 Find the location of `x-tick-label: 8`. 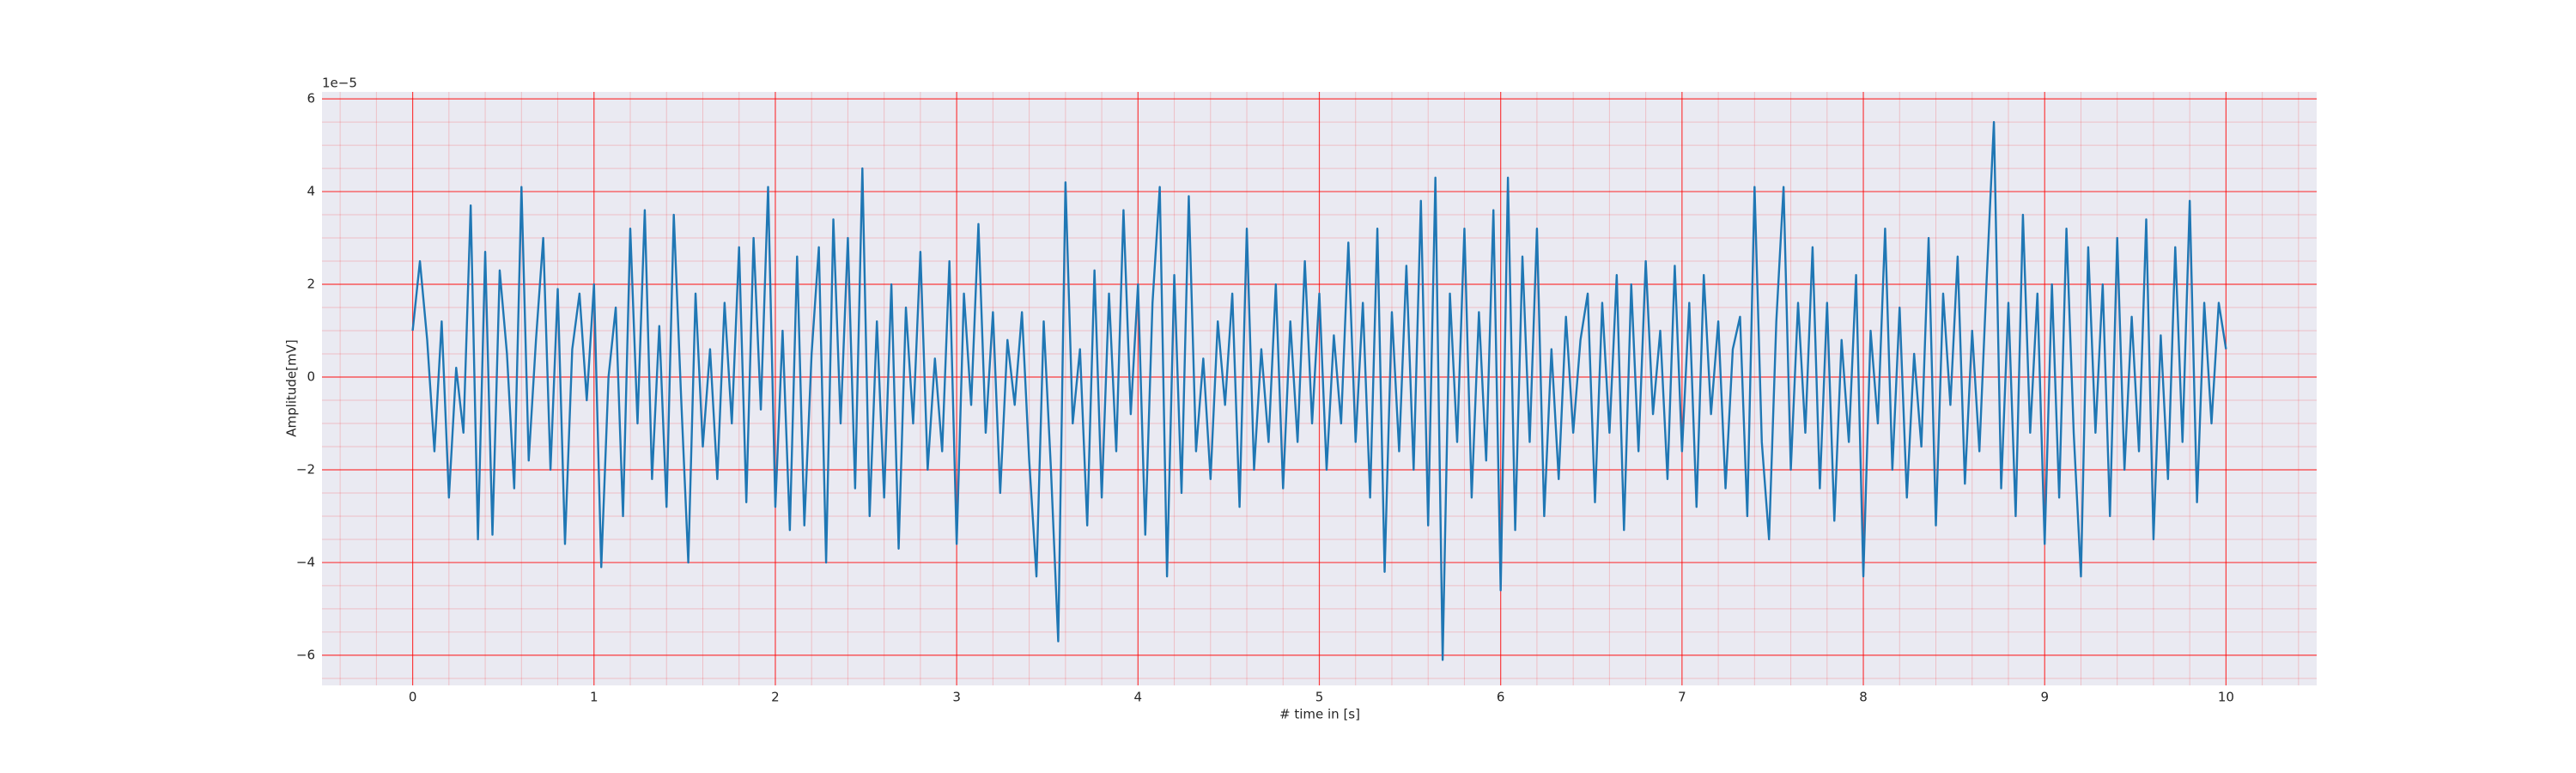

x-tick-label: 8 is located at coordinates (1864, 697).